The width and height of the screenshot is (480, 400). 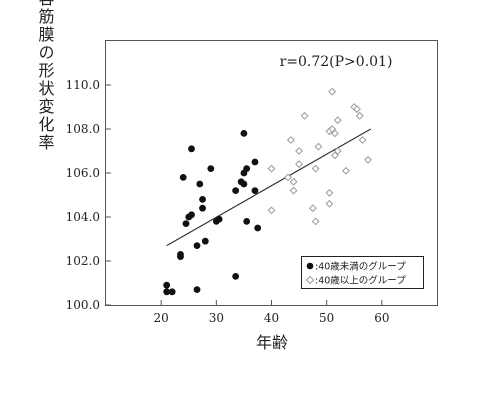 What do you see at coordinates (271, 318) in the screenshot?
I see `x-tick-label: 40` at bounding box center [271, 318].